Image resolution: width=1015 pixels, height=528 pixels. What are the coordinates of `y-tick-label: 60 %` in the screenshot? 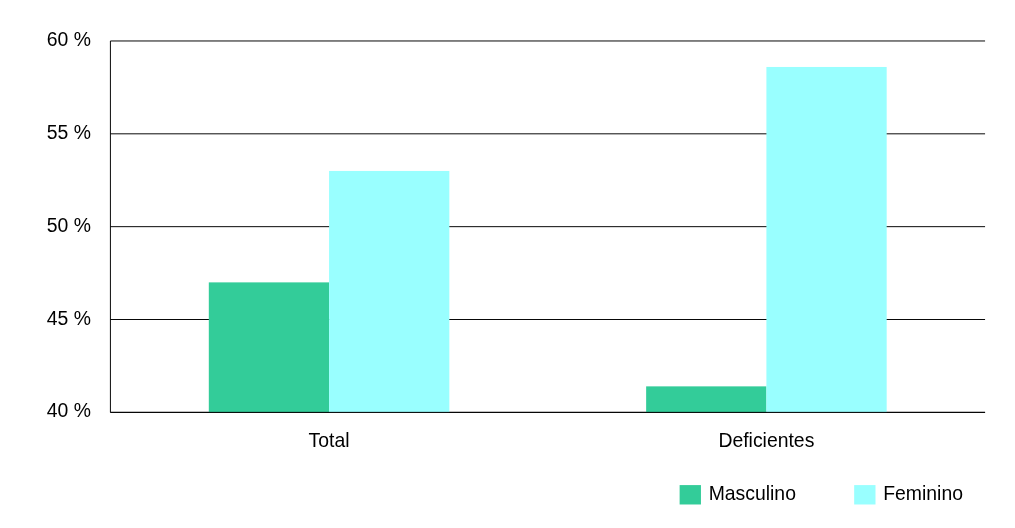 It's located at (69, 39).